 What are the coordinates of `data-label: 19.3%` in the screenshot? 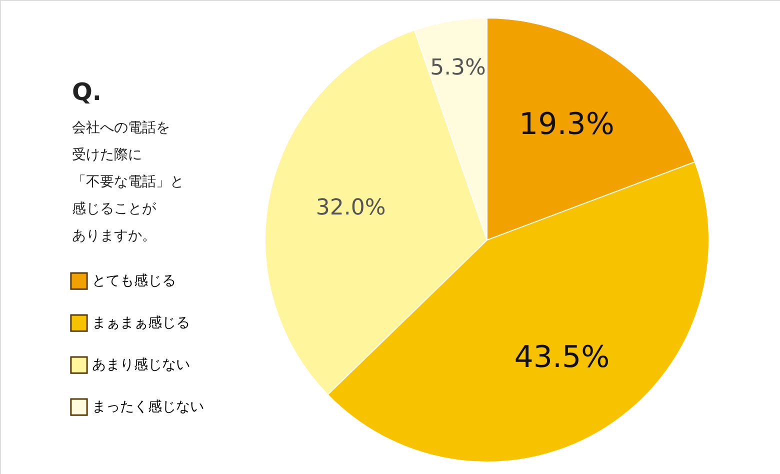 It's located at (566, 124).